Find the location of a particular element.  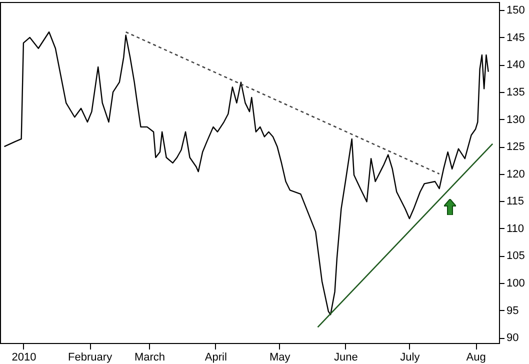

x-tick-label: June is located at coordinates (346, 358).